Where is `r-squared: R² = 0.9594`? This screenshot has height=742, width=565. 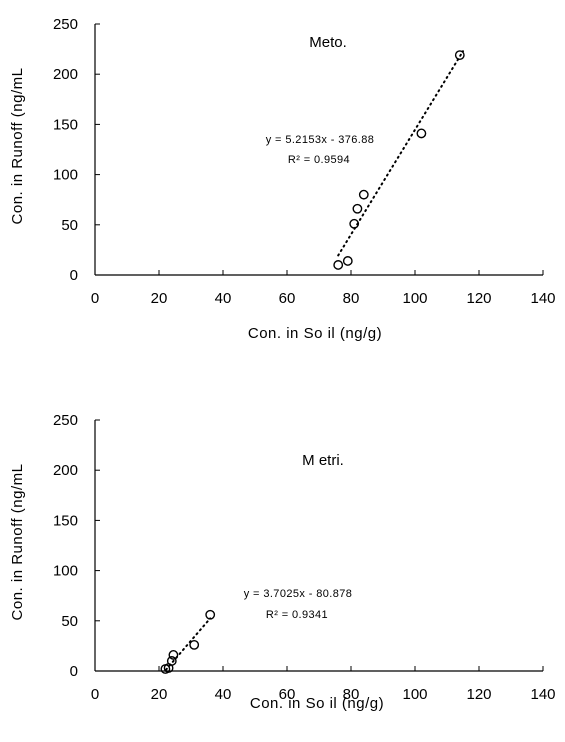 r-squared: R² = 0.9594 is located at coordinates (319, 160).